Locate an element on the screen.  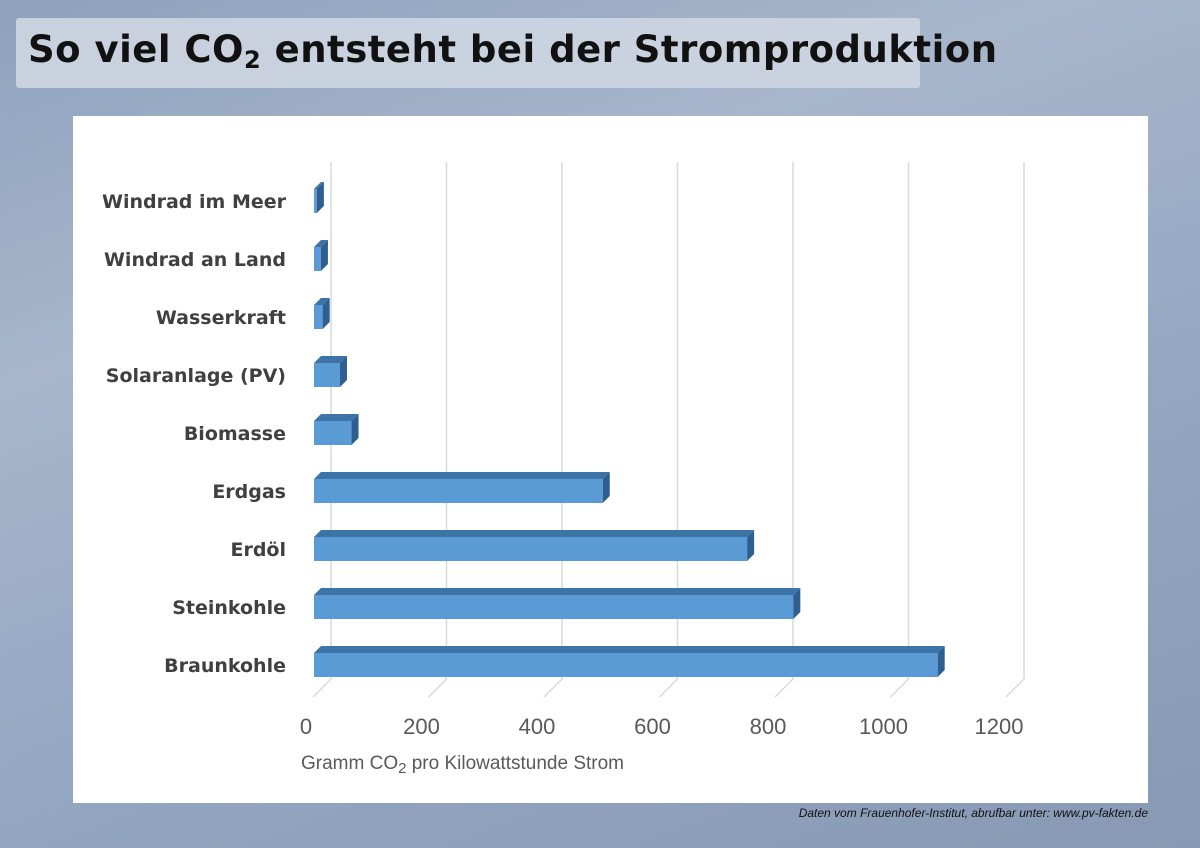
x-tick-label: 1000 is located at coordinates (883, 726).